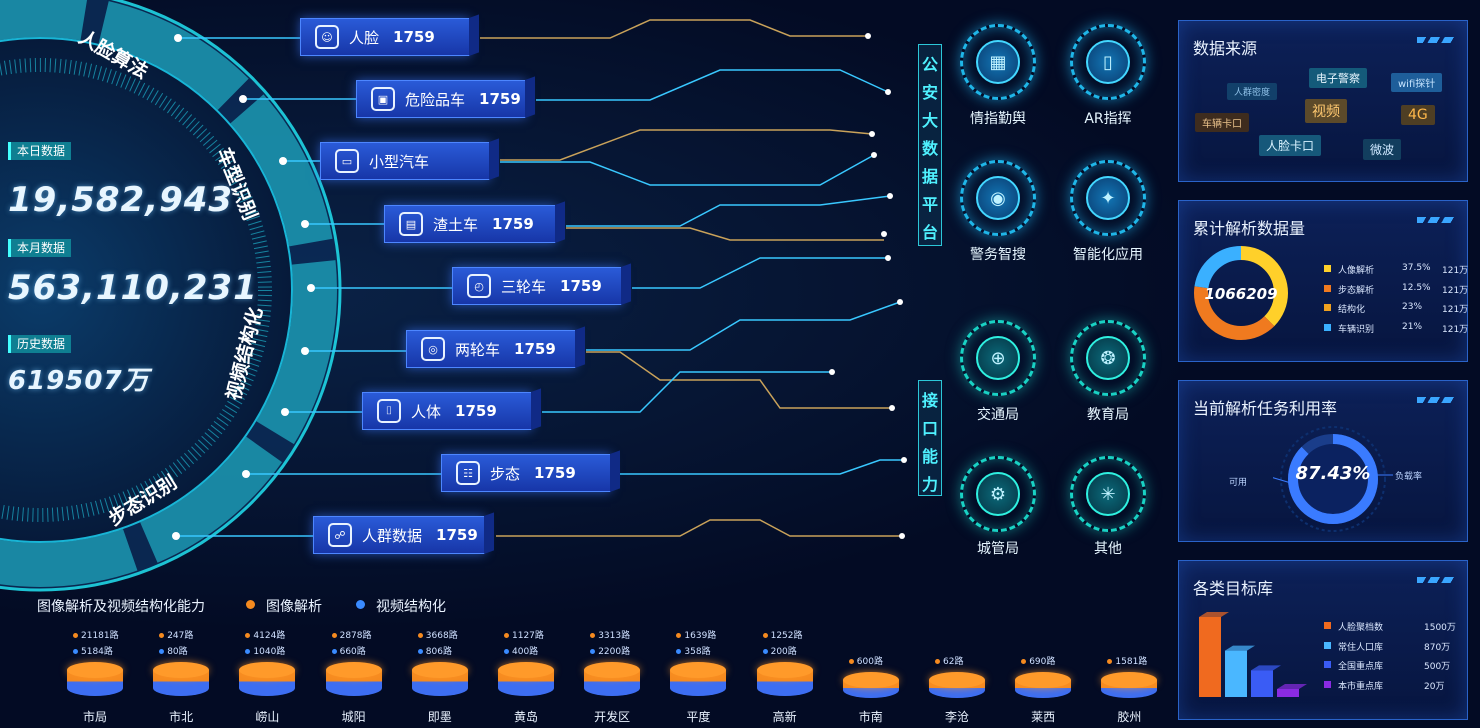 Image resolution: width=1480 pixels, height=728 pixels. Describe the element at coordinates (133, 288) in the screenshot. I see `month-value: 563,110,231` at that location.